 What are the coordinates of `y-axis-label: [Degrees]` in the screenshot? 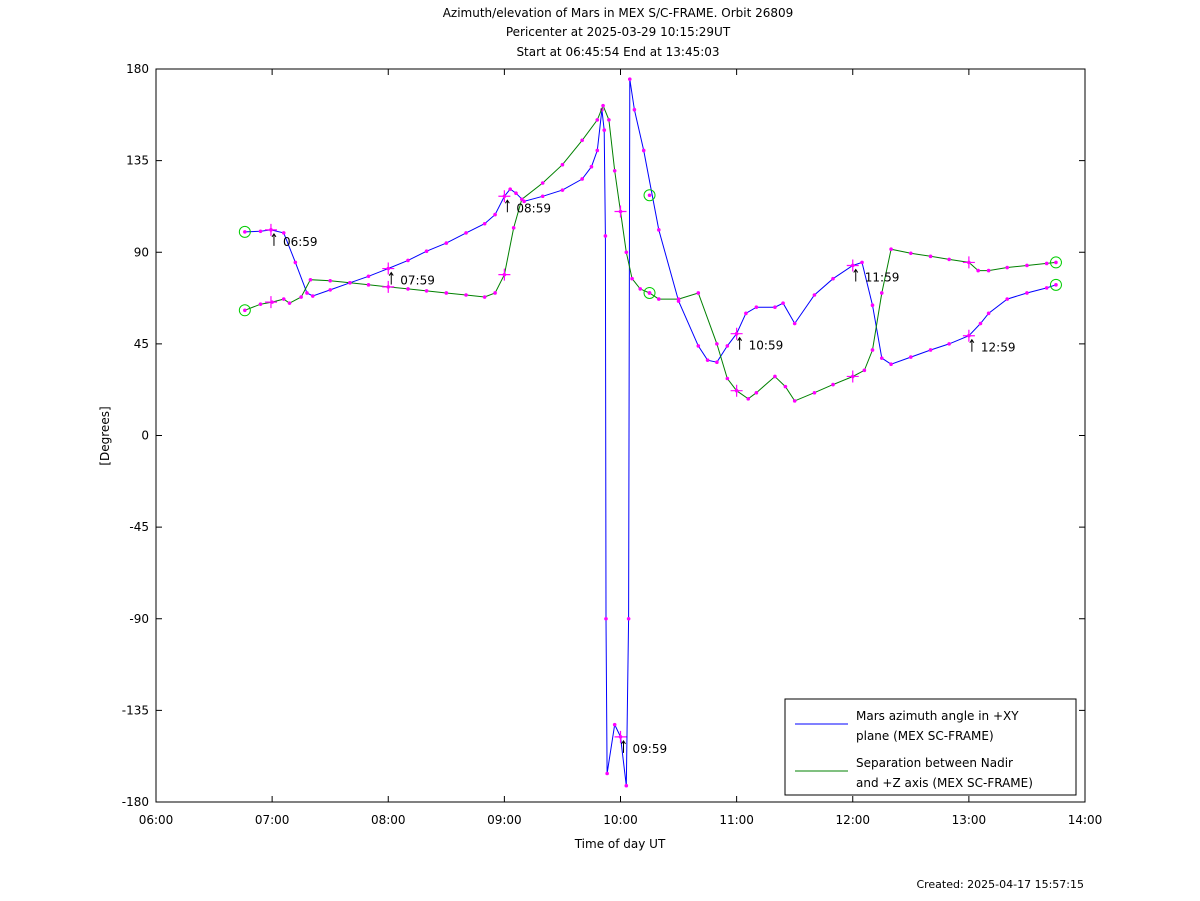 It's located at (105, 435).